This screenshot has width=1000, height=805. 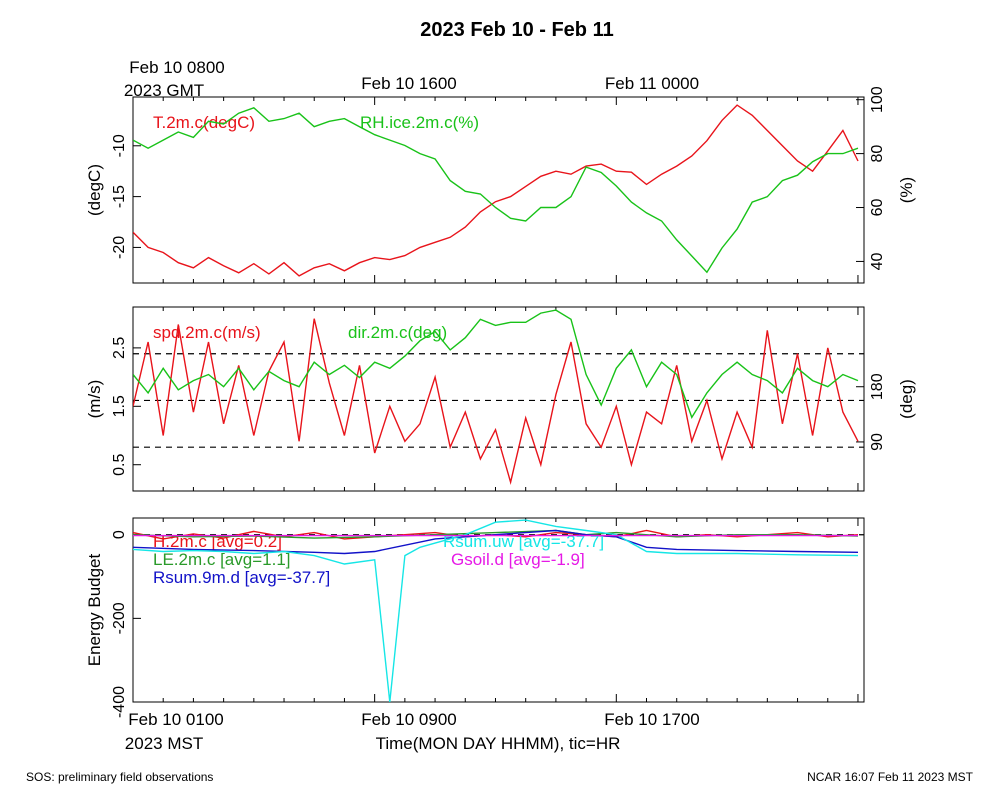 I want to click on series-line-dir-2m-c, so click(x=496, y=364).